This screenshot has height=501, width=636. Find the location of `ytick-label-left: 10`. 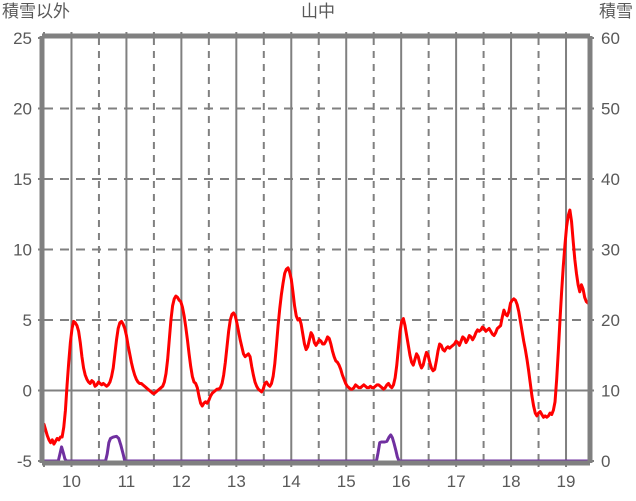

ytick-label-left: 10 is located at coordinates (22, 250).